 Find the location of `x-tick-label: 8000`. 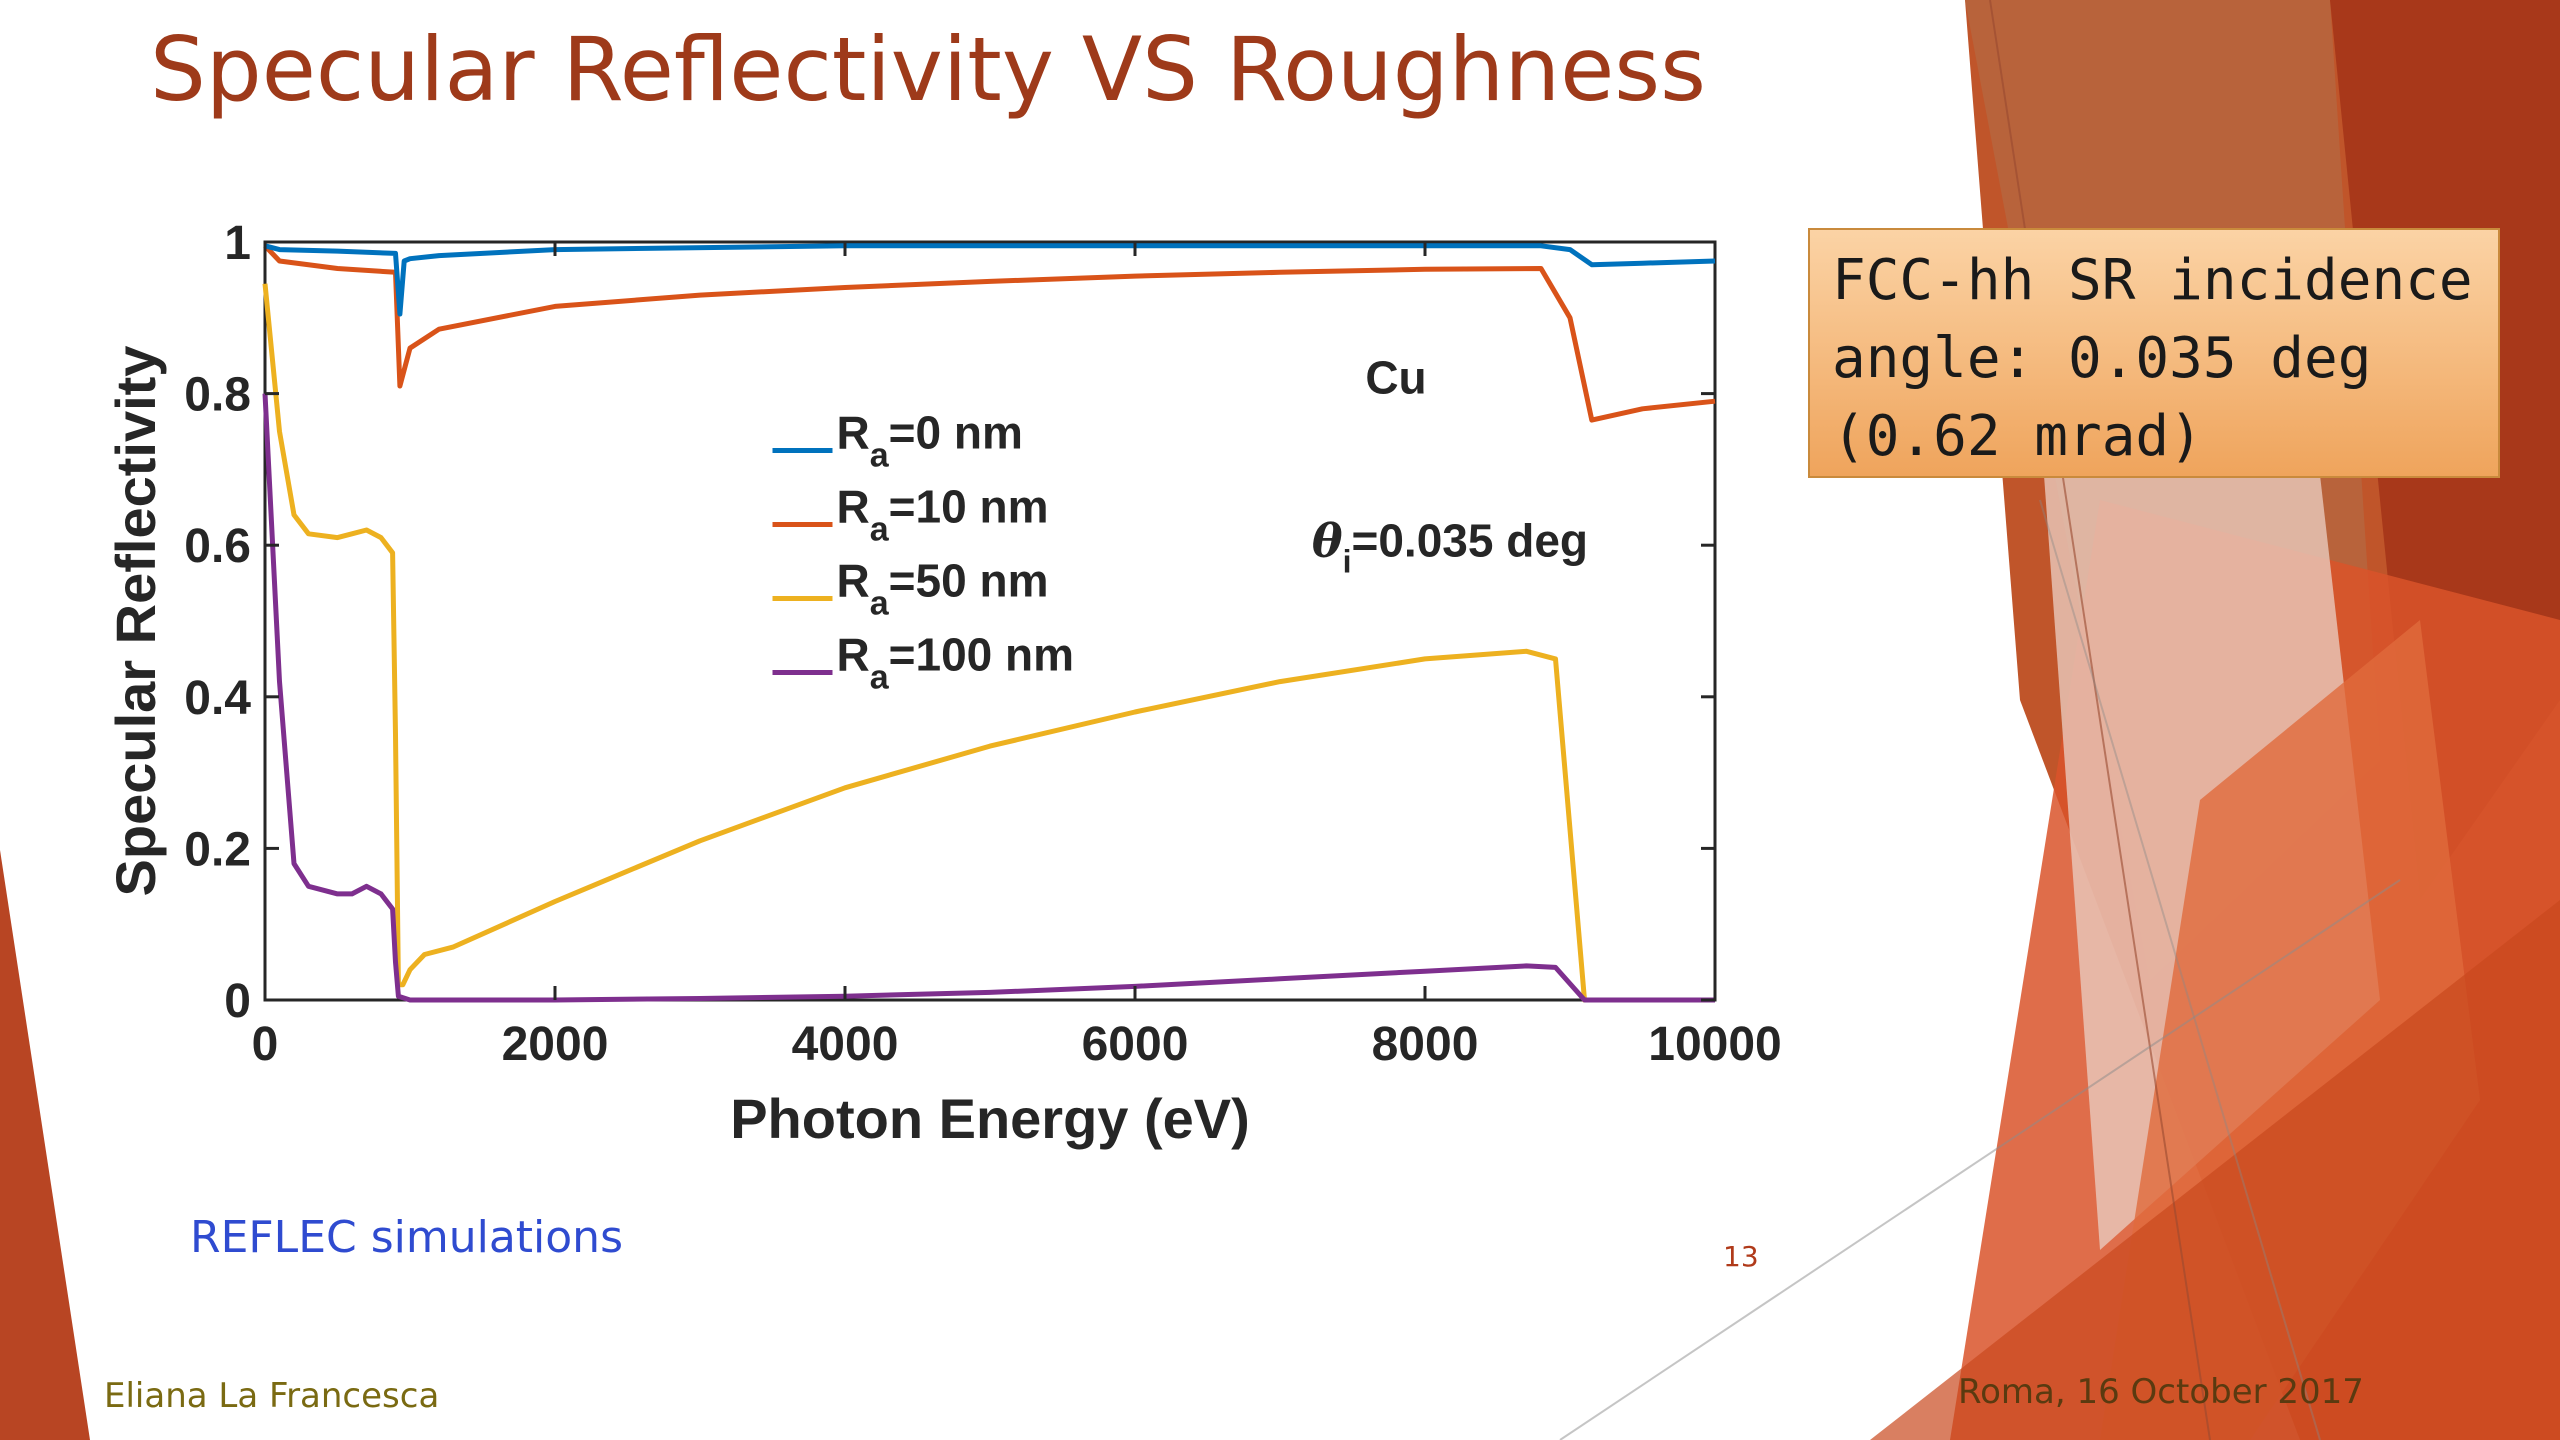

x-tick-label: 8000 is located at coordinates (1425, 1044).